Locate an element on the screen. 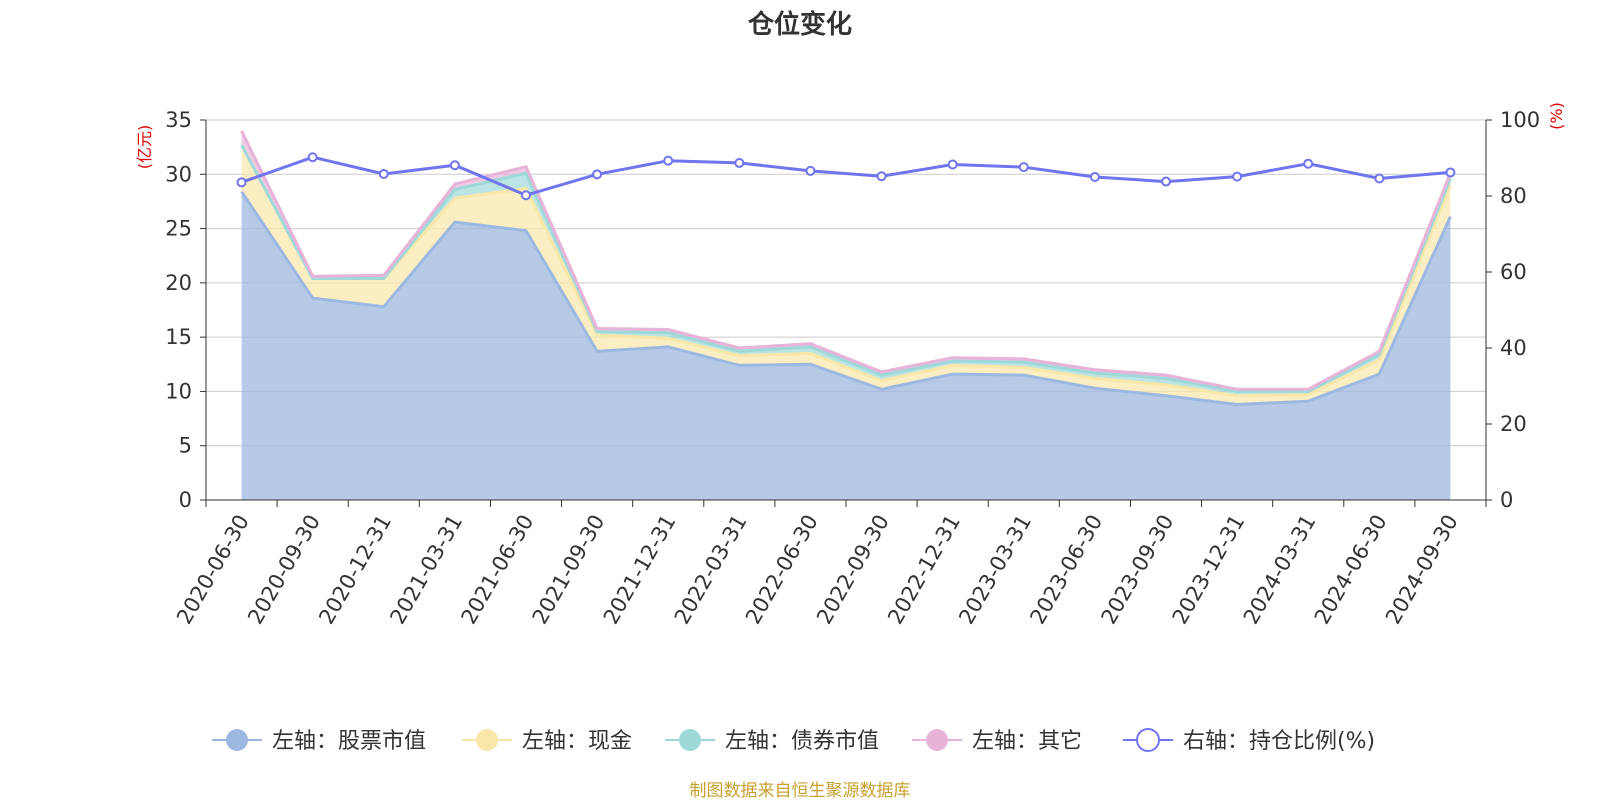  left-axis-unit: (亿元) is located at coordinates (144, 147).